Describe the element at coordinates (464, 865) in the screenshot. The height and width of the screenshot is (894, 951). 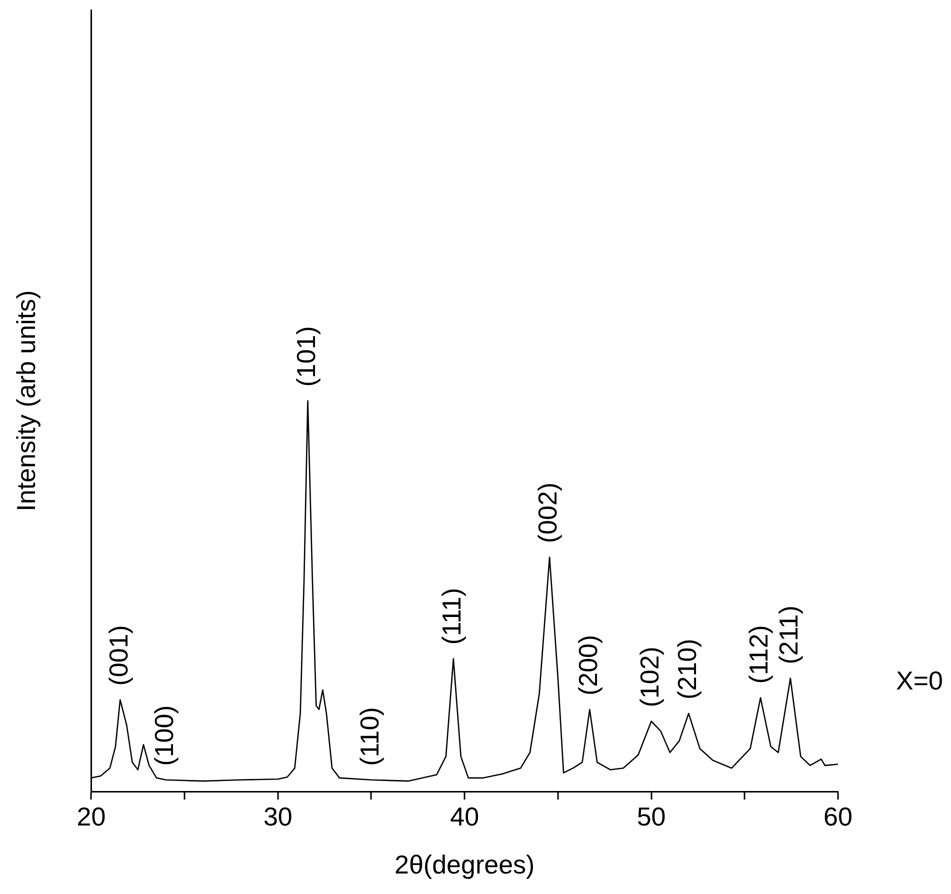
I see `x-axis-title: 2θ(degrees)` at that location.